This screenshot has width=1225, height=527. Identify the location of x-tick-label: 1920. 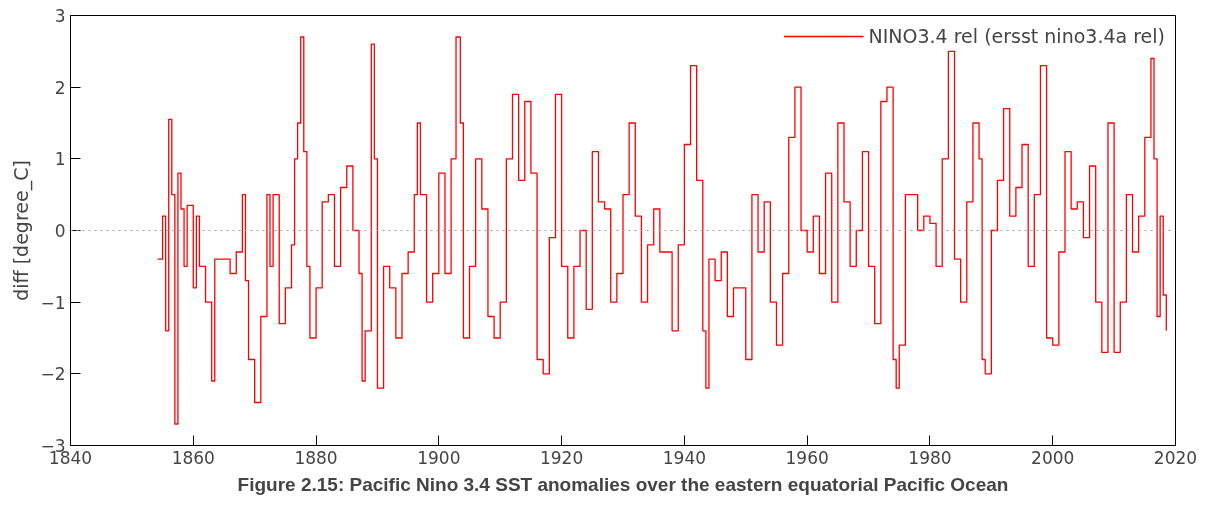
(561, 457).